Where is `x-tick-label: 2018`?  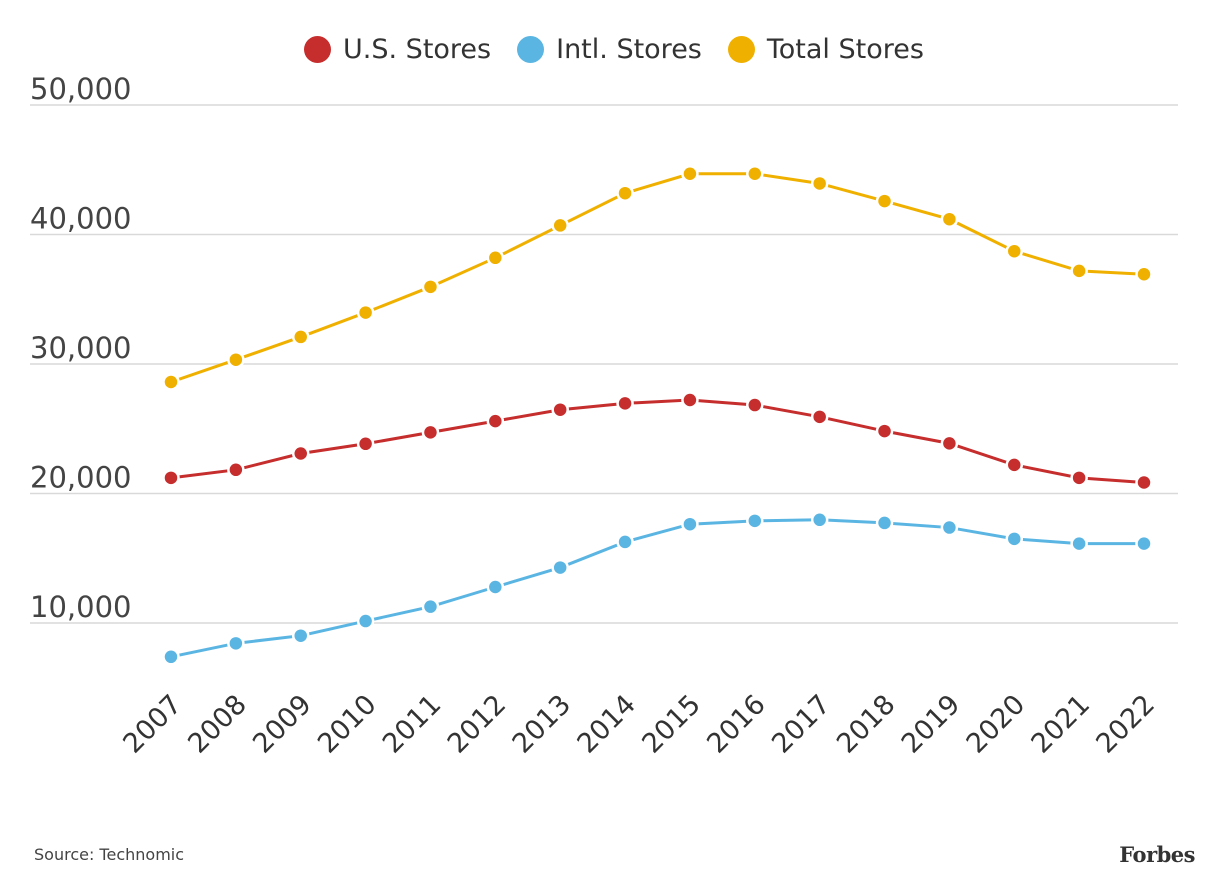 x-tick-label: 2018 is located at coordinates (866, 724).